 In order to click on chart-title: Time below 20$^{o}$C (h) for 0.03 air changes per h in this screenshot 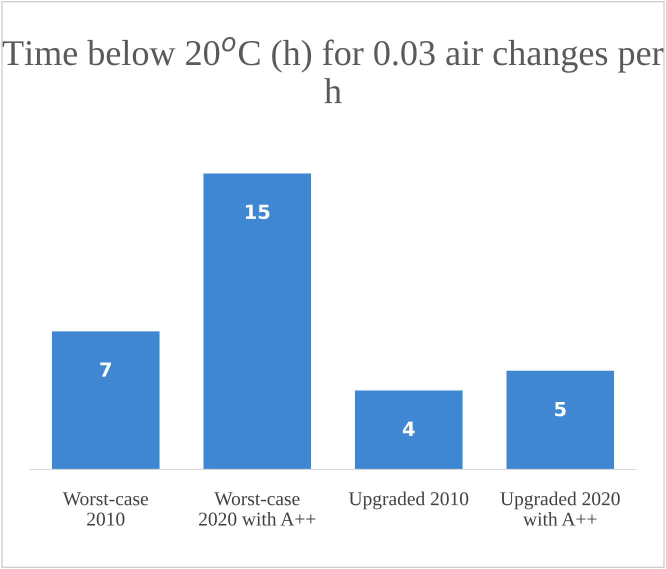, I will do `click(333, 70)`.